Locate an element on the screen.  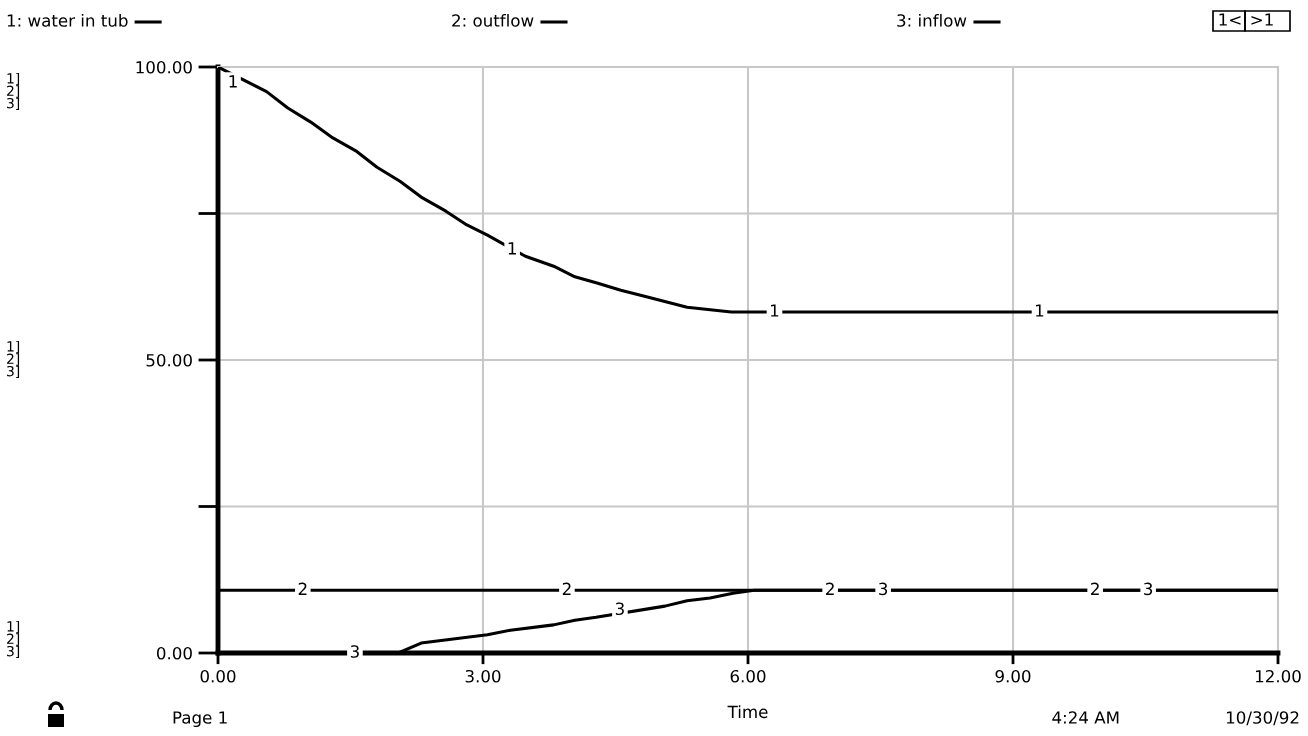
x-tick-label: 12.00 is located at coordinates (1278, 676).